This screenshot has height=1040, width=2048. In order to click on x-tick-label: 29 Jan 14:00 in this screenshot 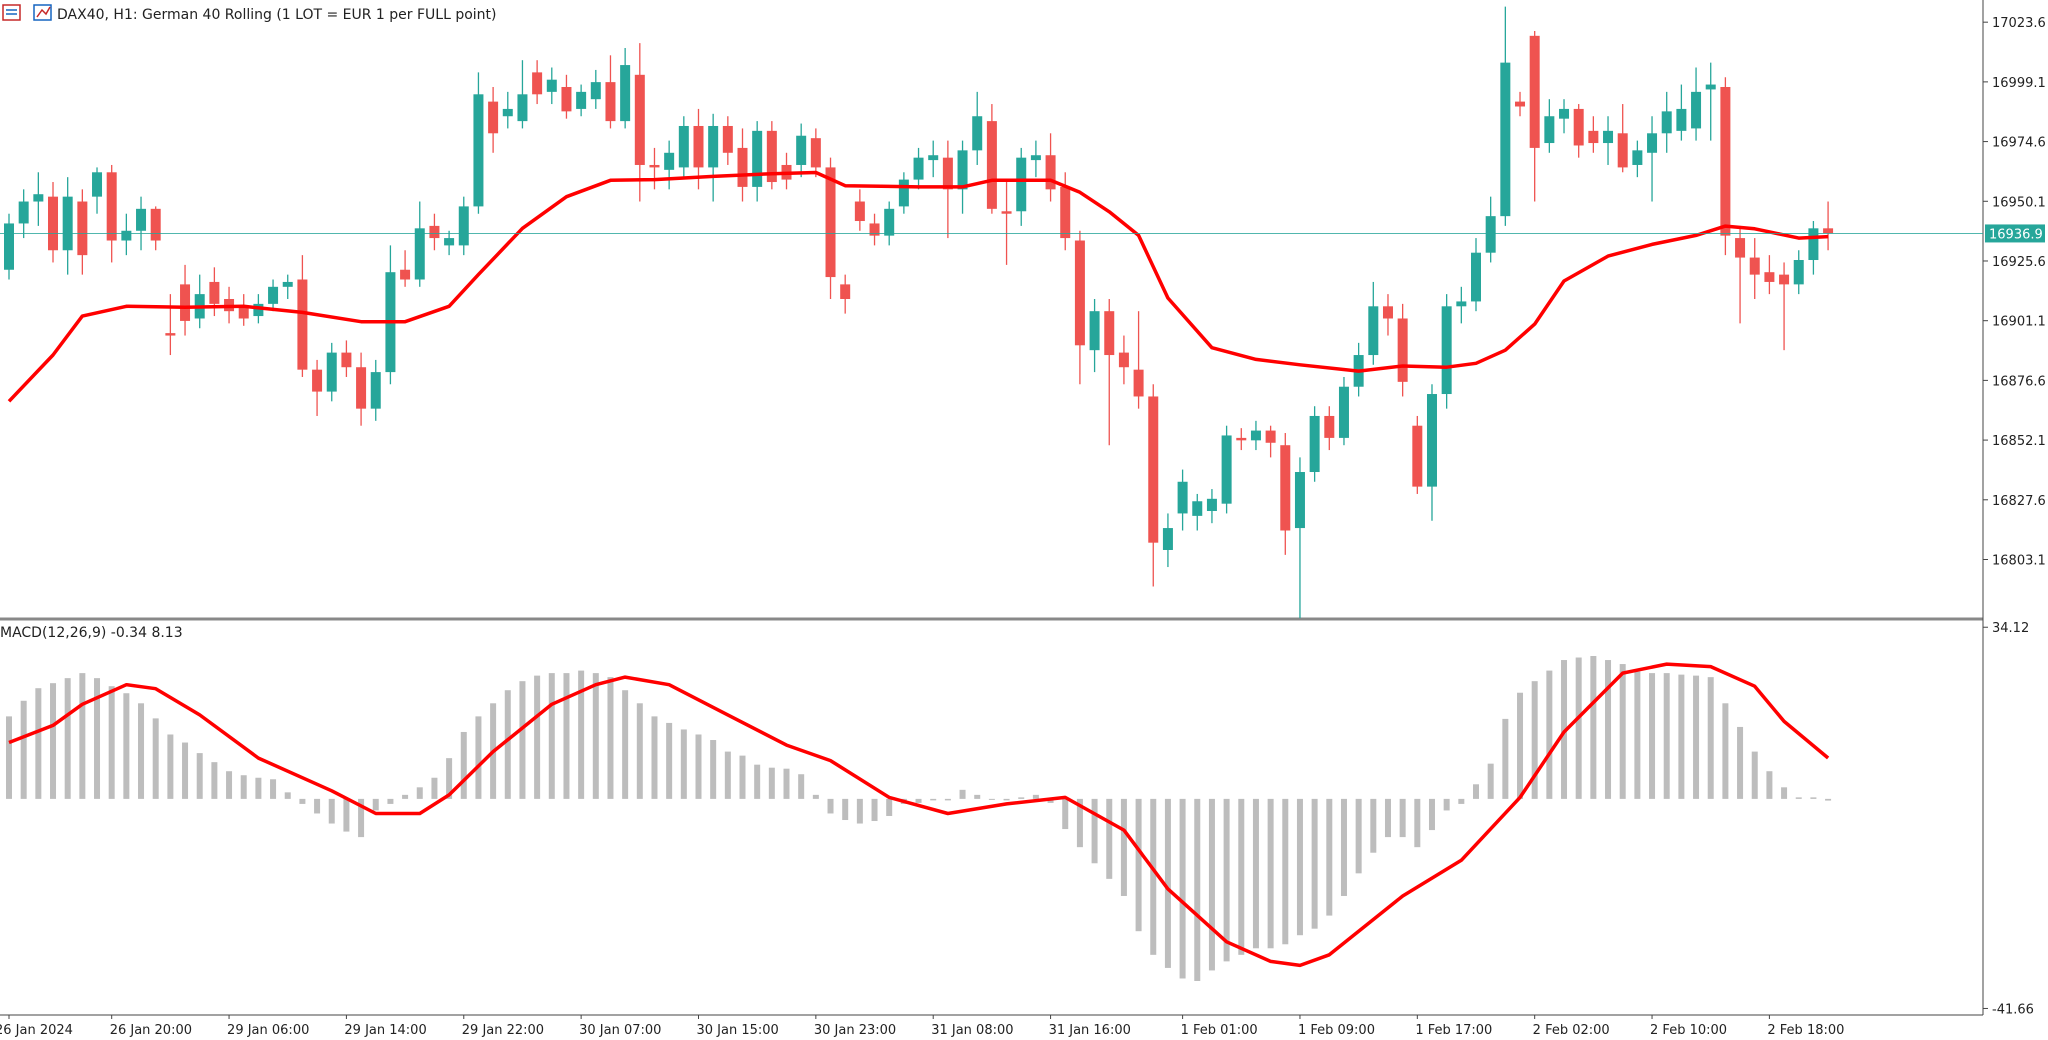, I will do `click(385, 1030)`.